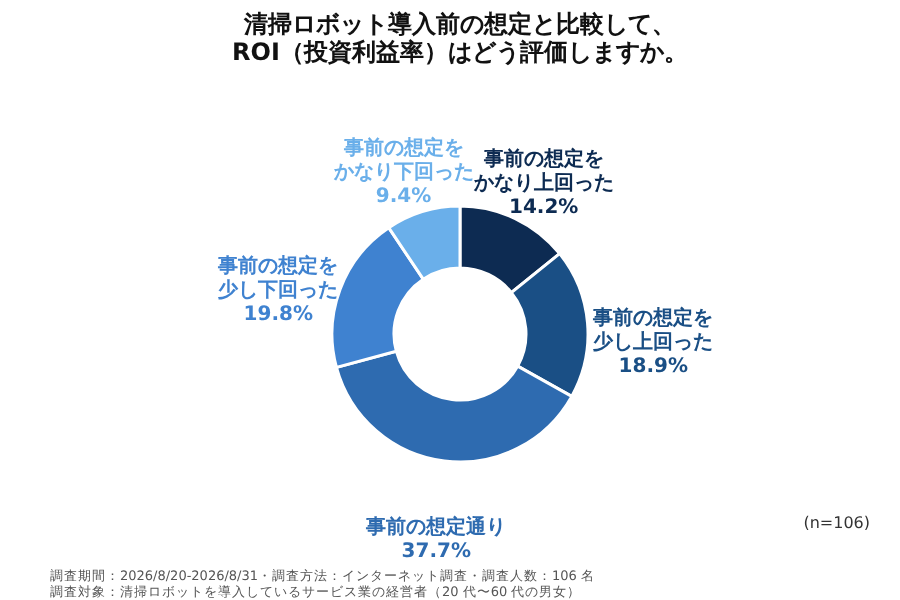 The image size is (900, 600). What do you see at coordinates (436, 551) in the screenshot?
I see `data-label: 37.7%` at bounding box center [436, 551].